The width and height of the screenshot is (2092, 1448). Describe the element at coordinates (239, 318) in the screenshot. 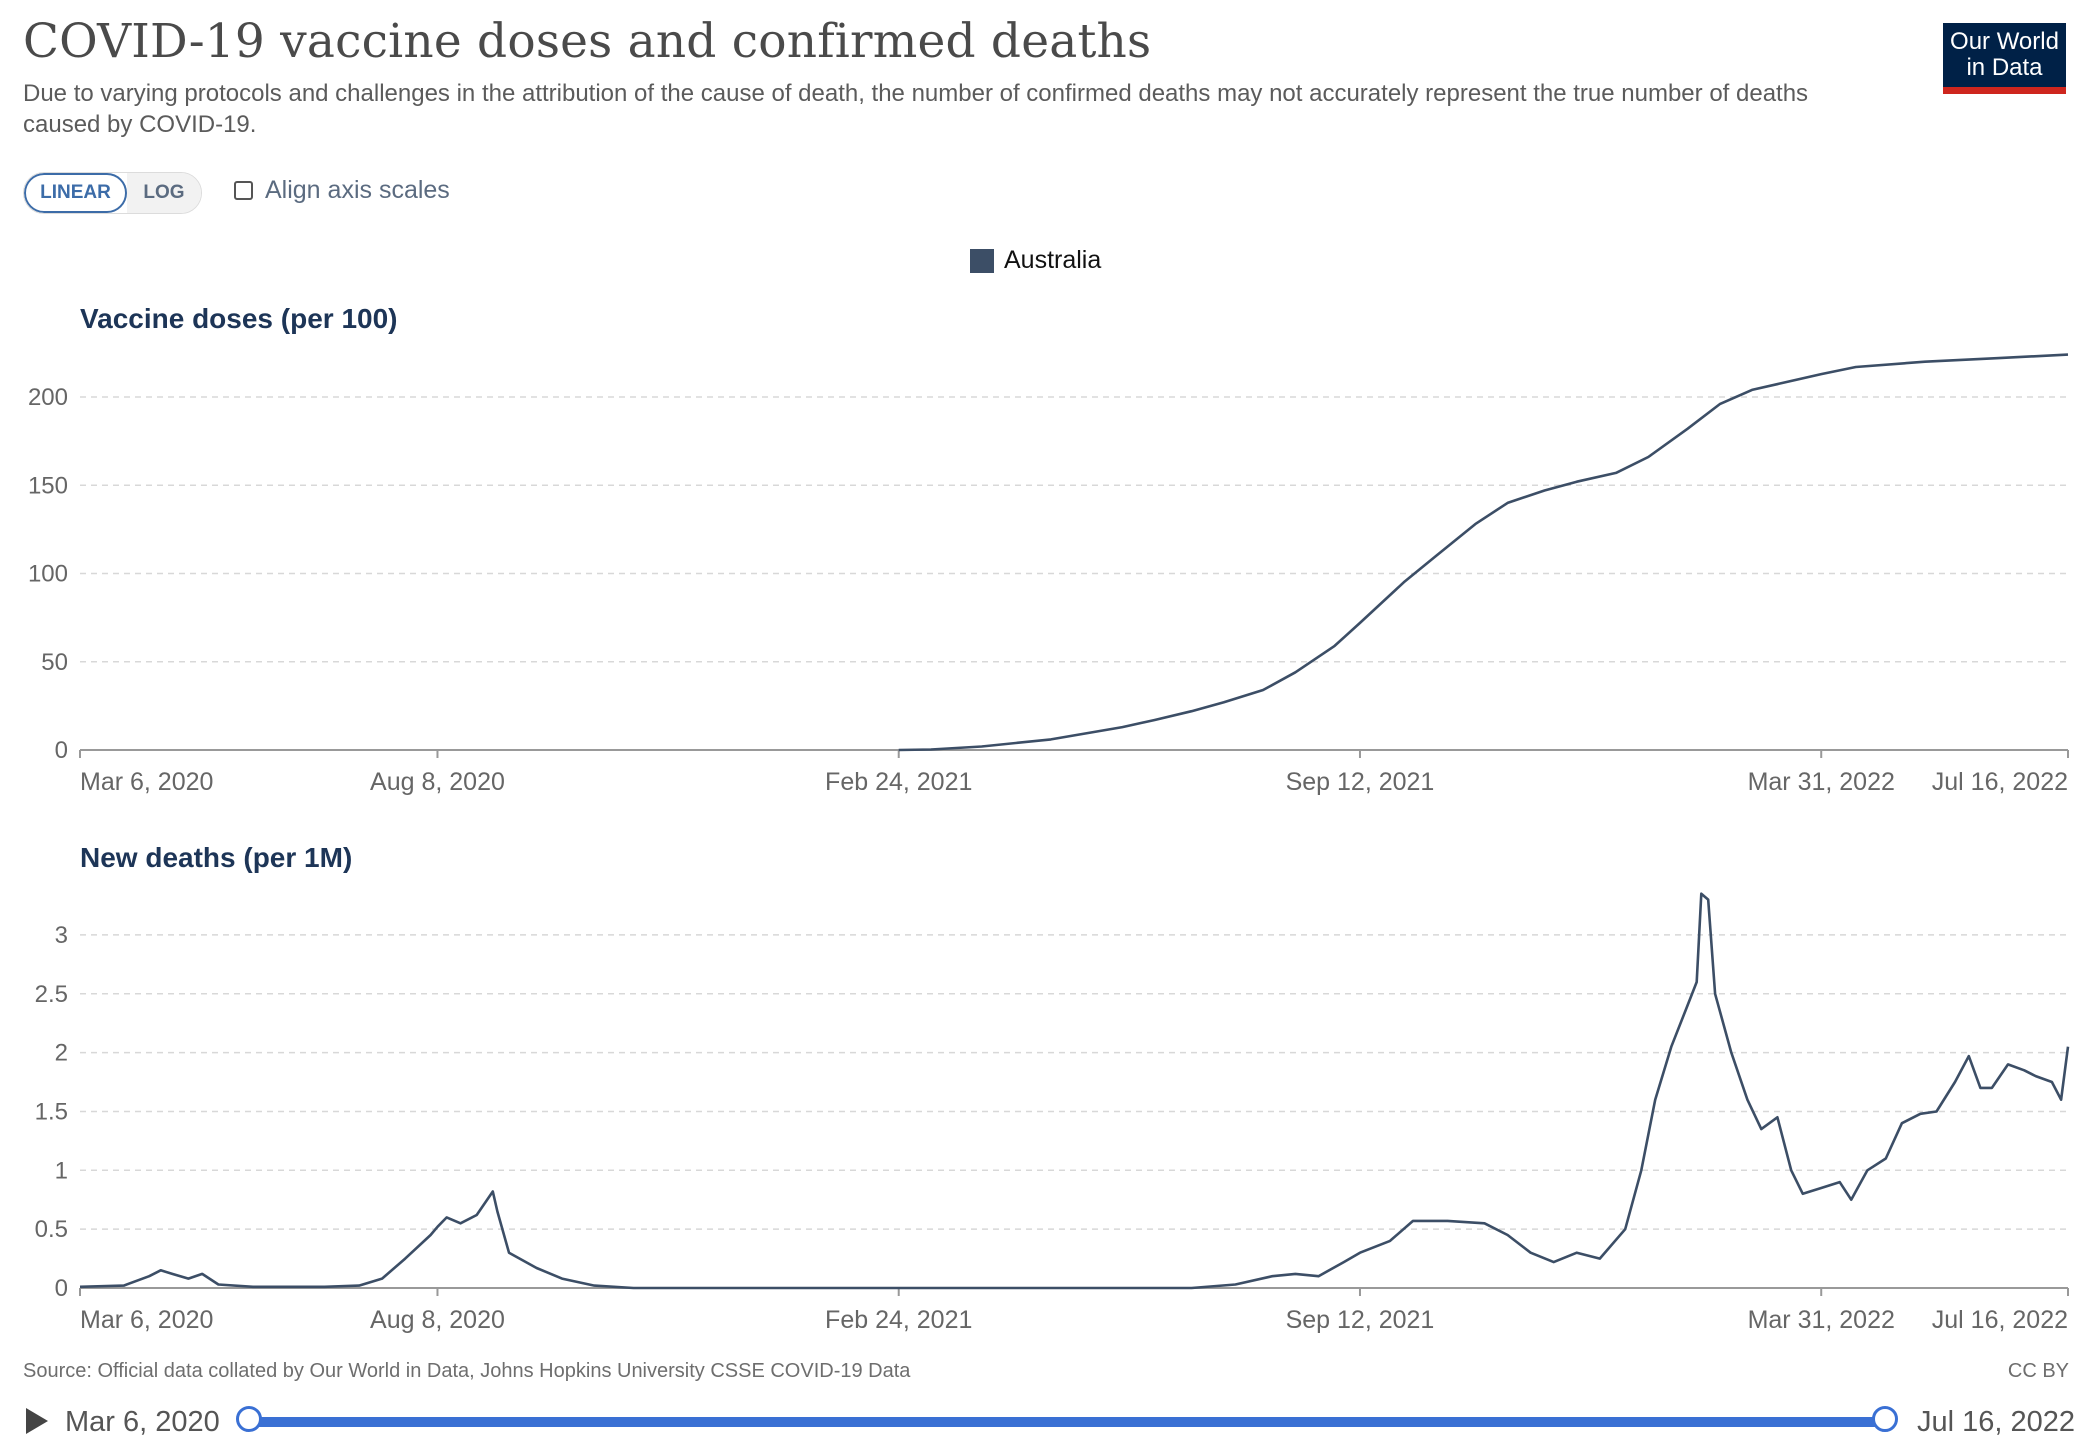

I see `panel-title: Vaccine doses (per 100)` at that location.